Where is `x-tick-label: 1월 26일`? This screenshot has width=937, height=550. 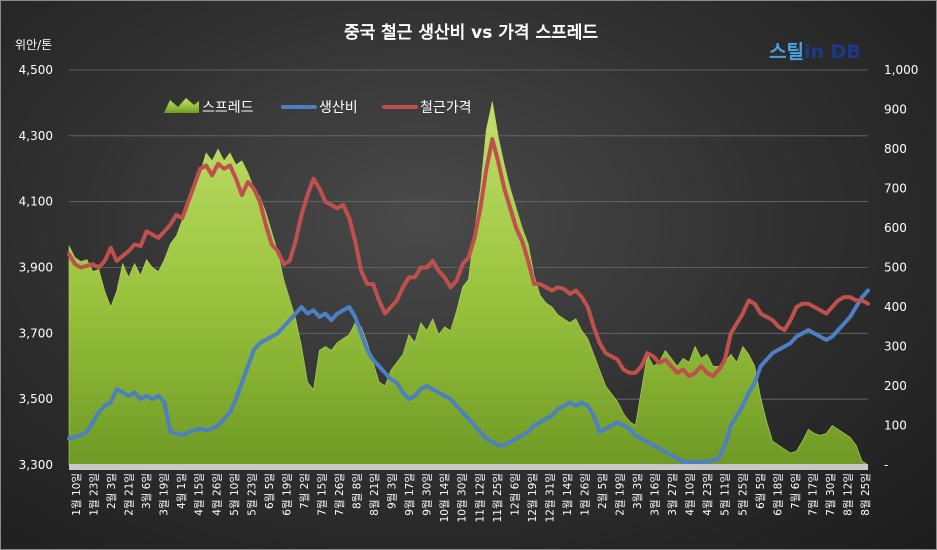
x-tick-label: 1월 26일 is located at coordinates (585, 494).